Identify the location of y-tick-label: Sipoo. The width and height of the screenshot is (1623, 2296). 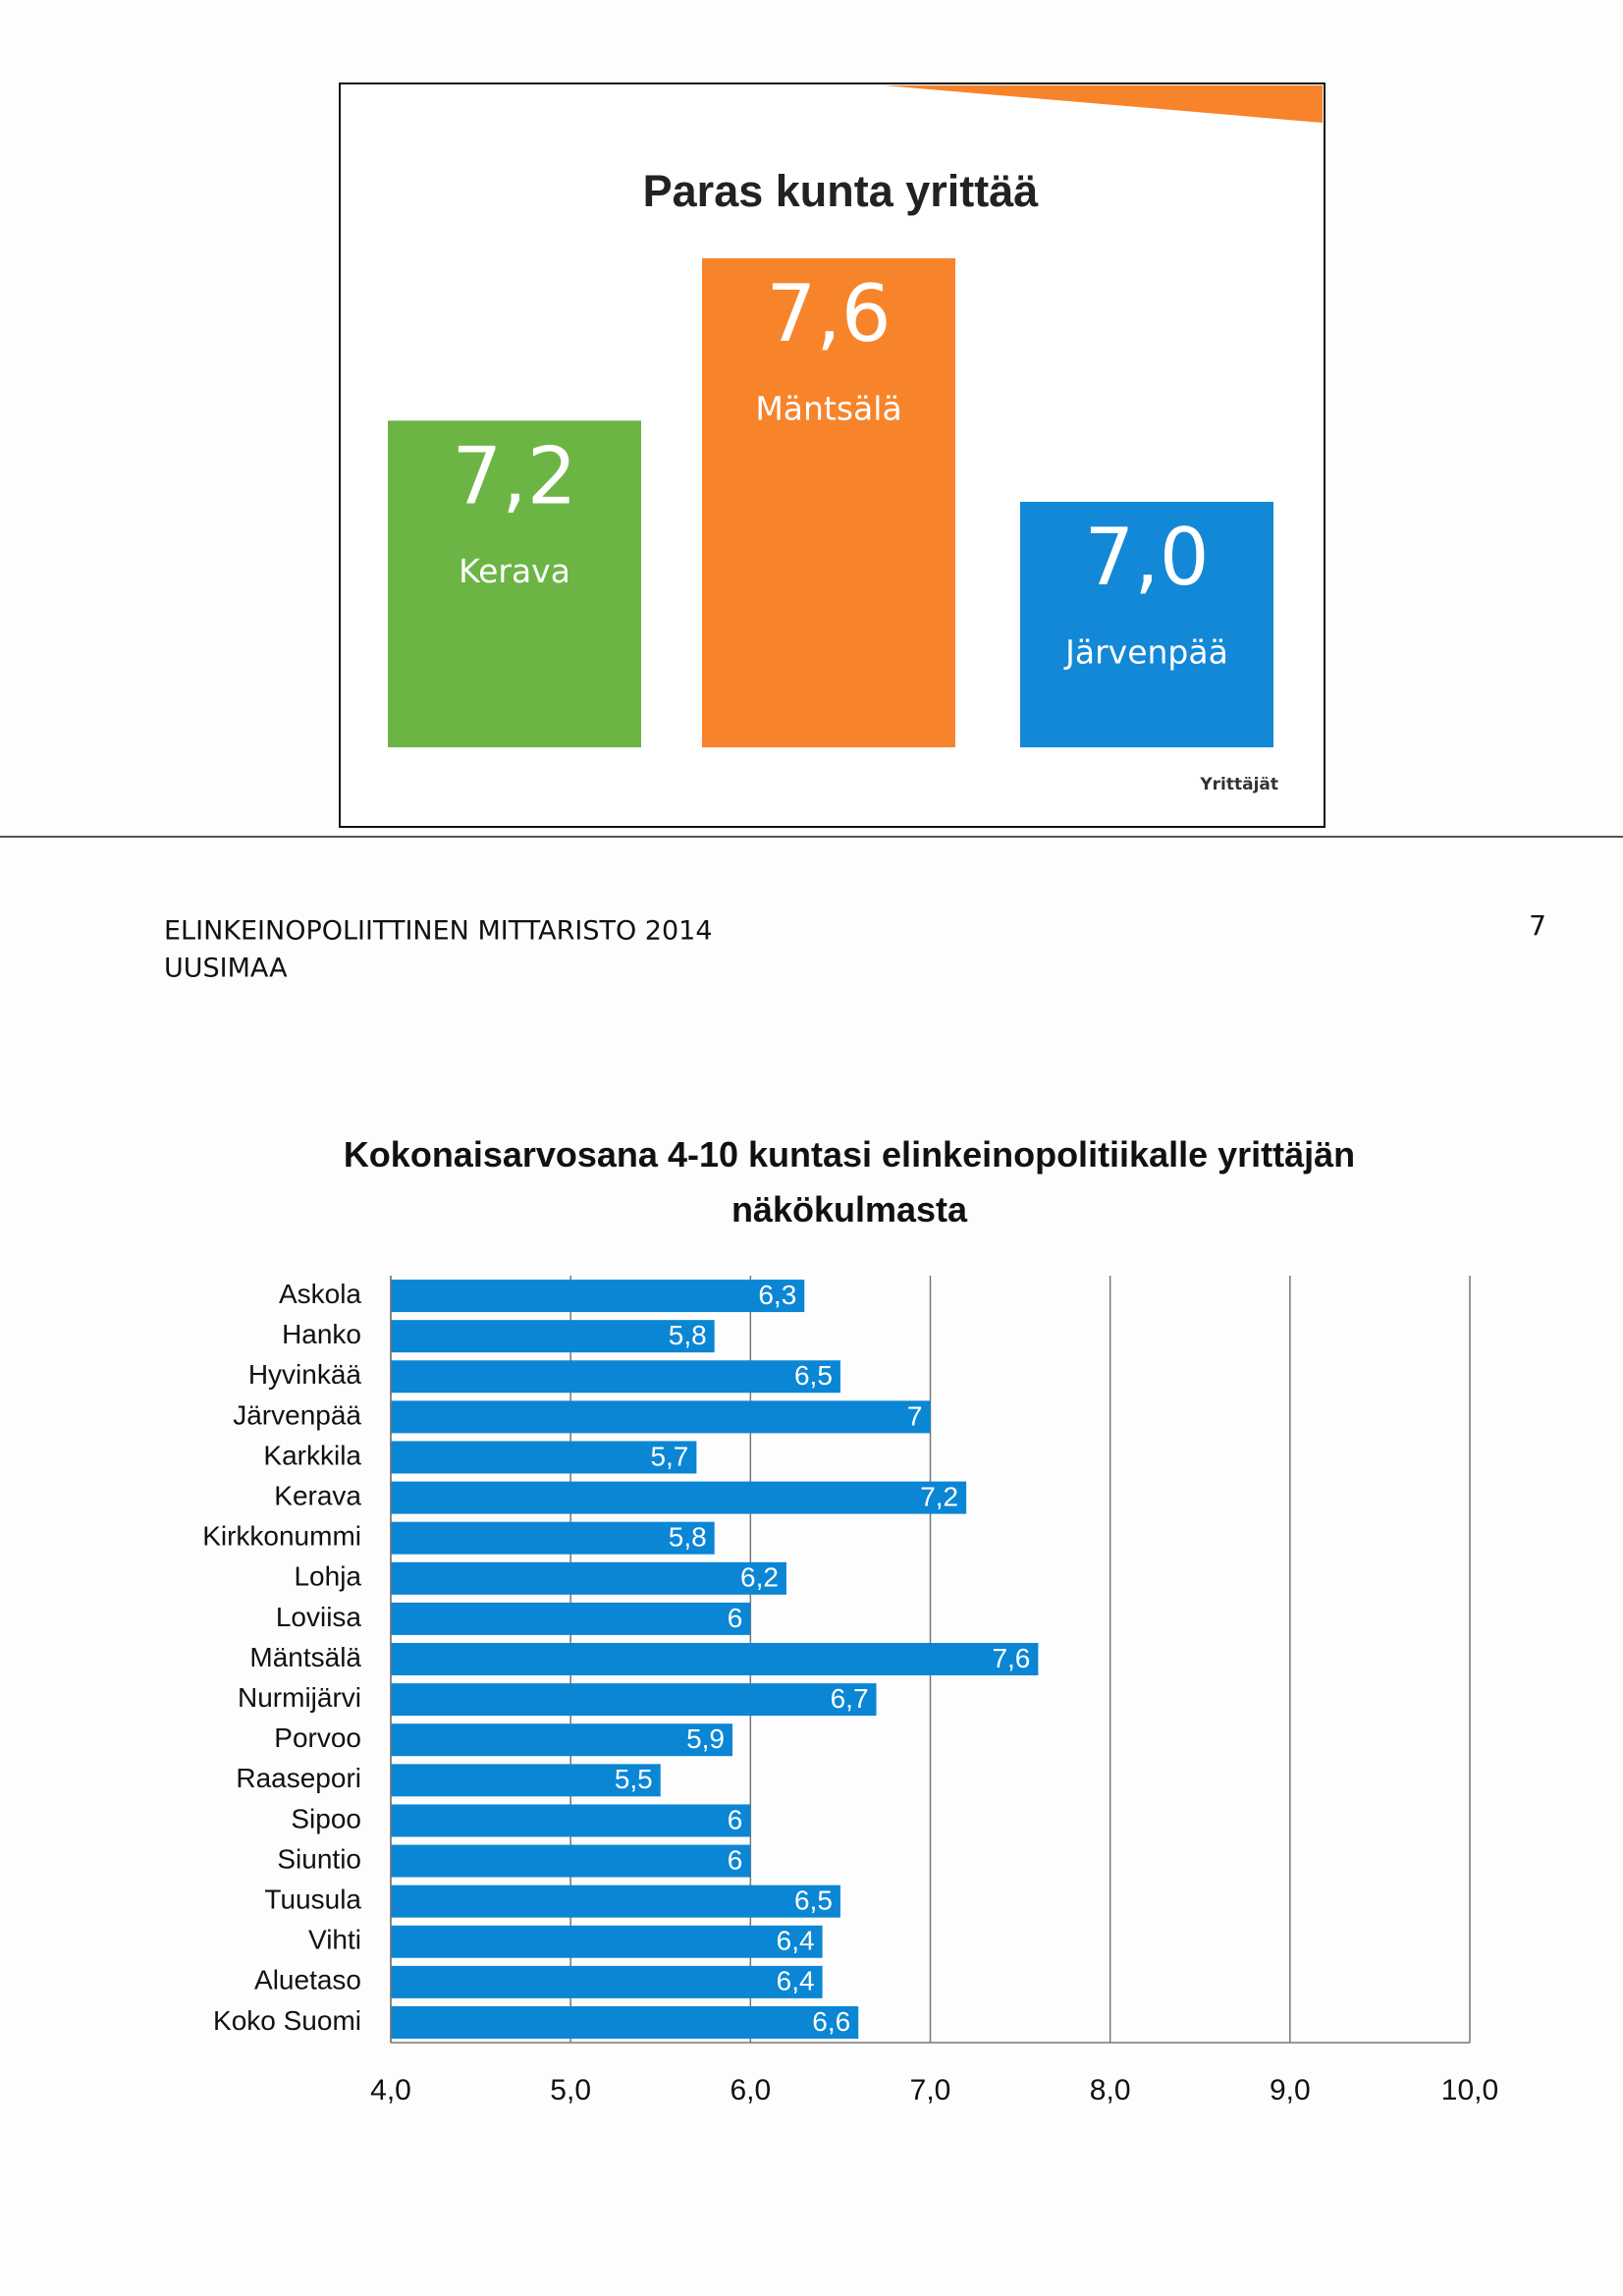
(326, 1818).